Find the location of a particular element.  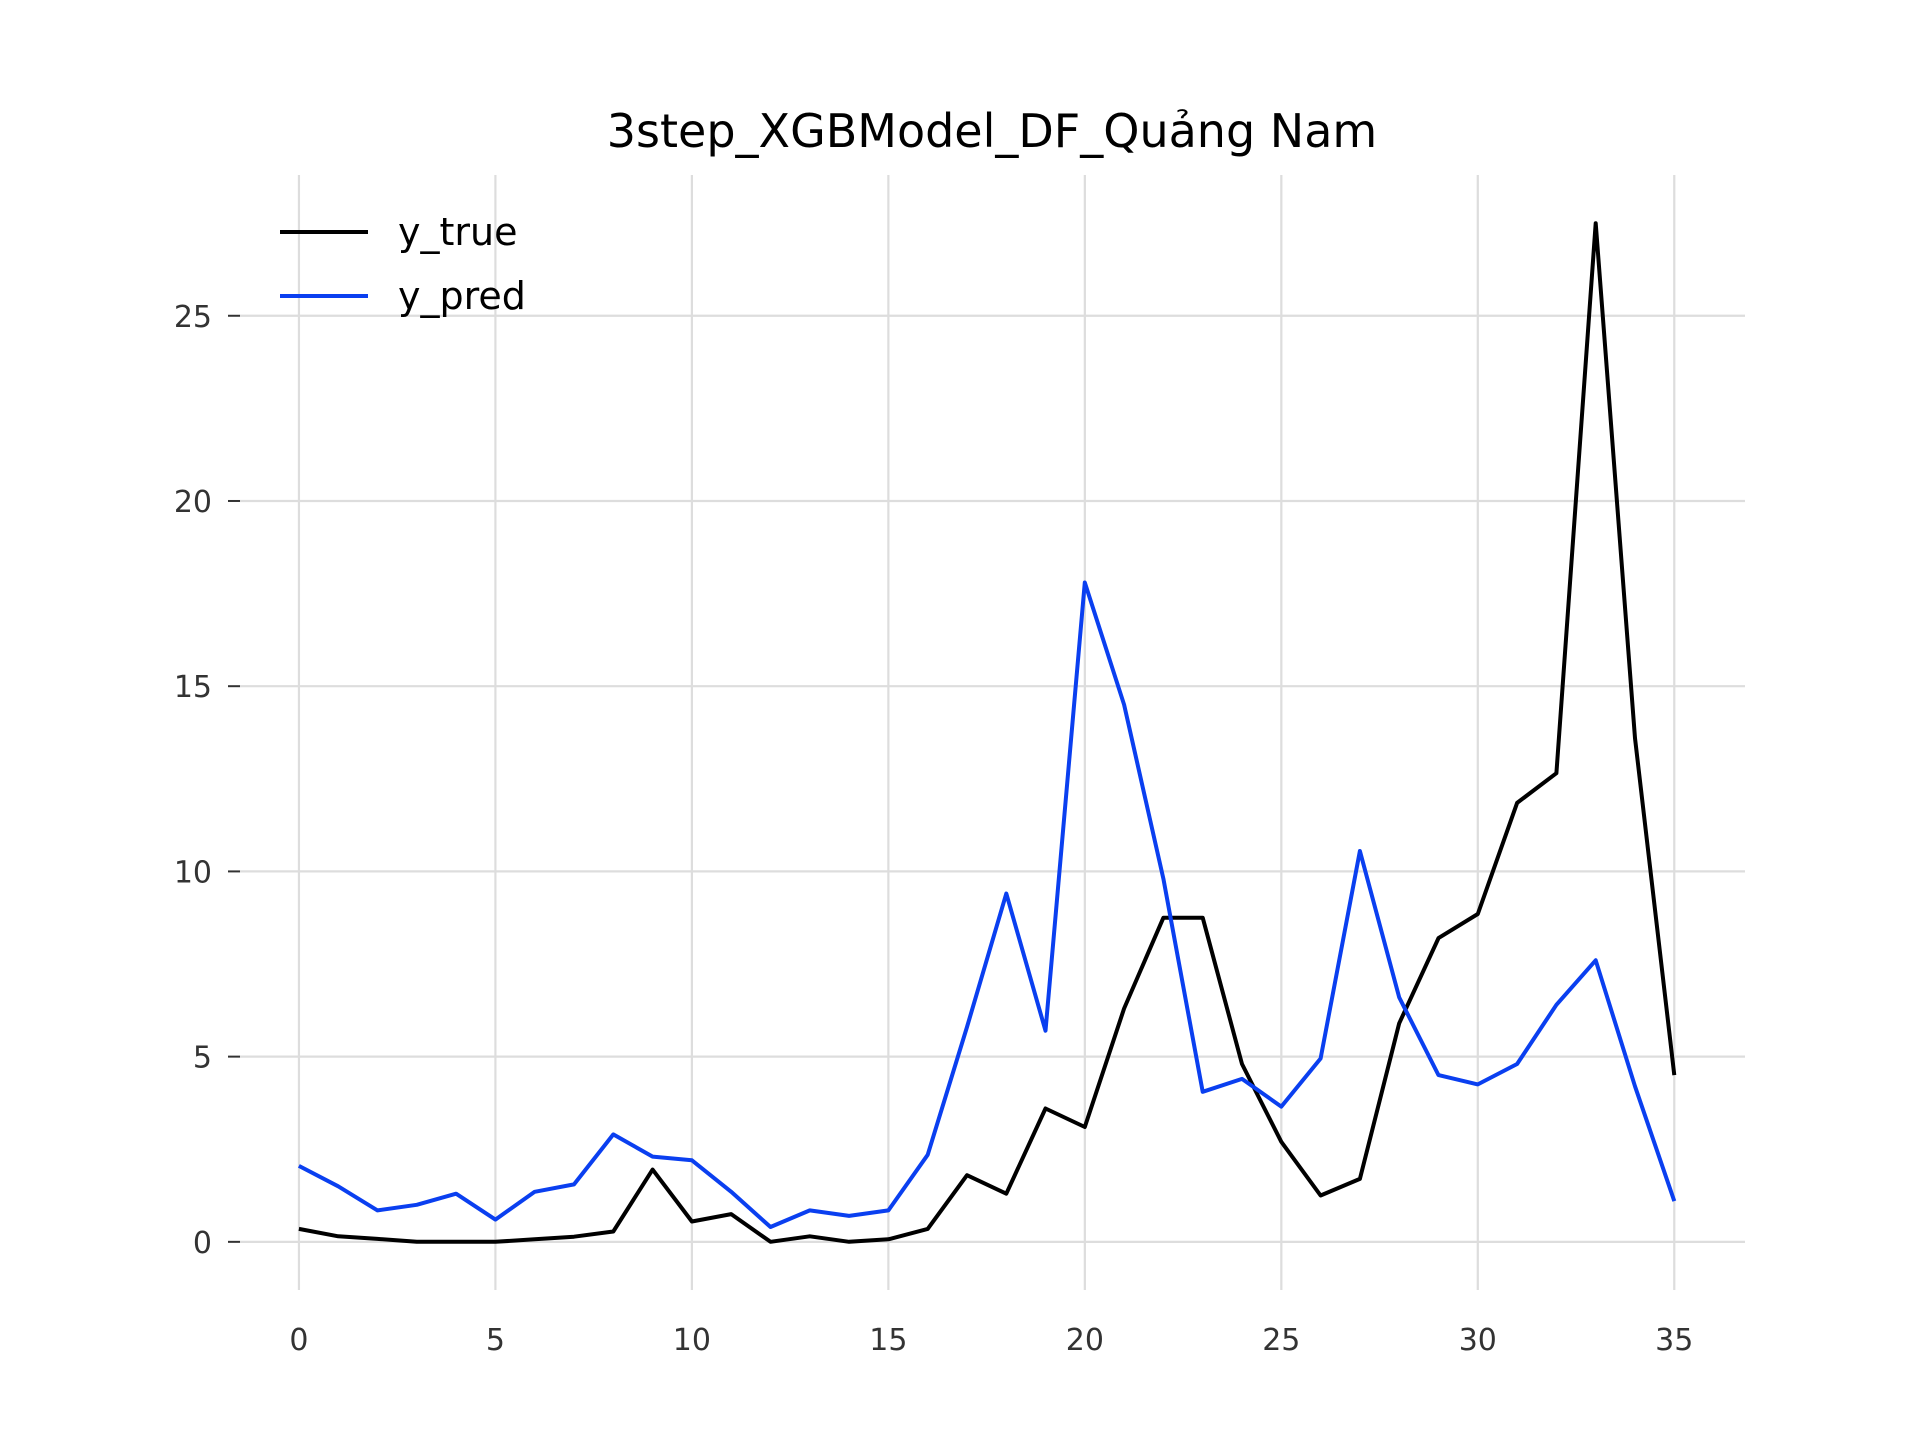

y-tick-label: 5 is located at coordinates (202, 1058).